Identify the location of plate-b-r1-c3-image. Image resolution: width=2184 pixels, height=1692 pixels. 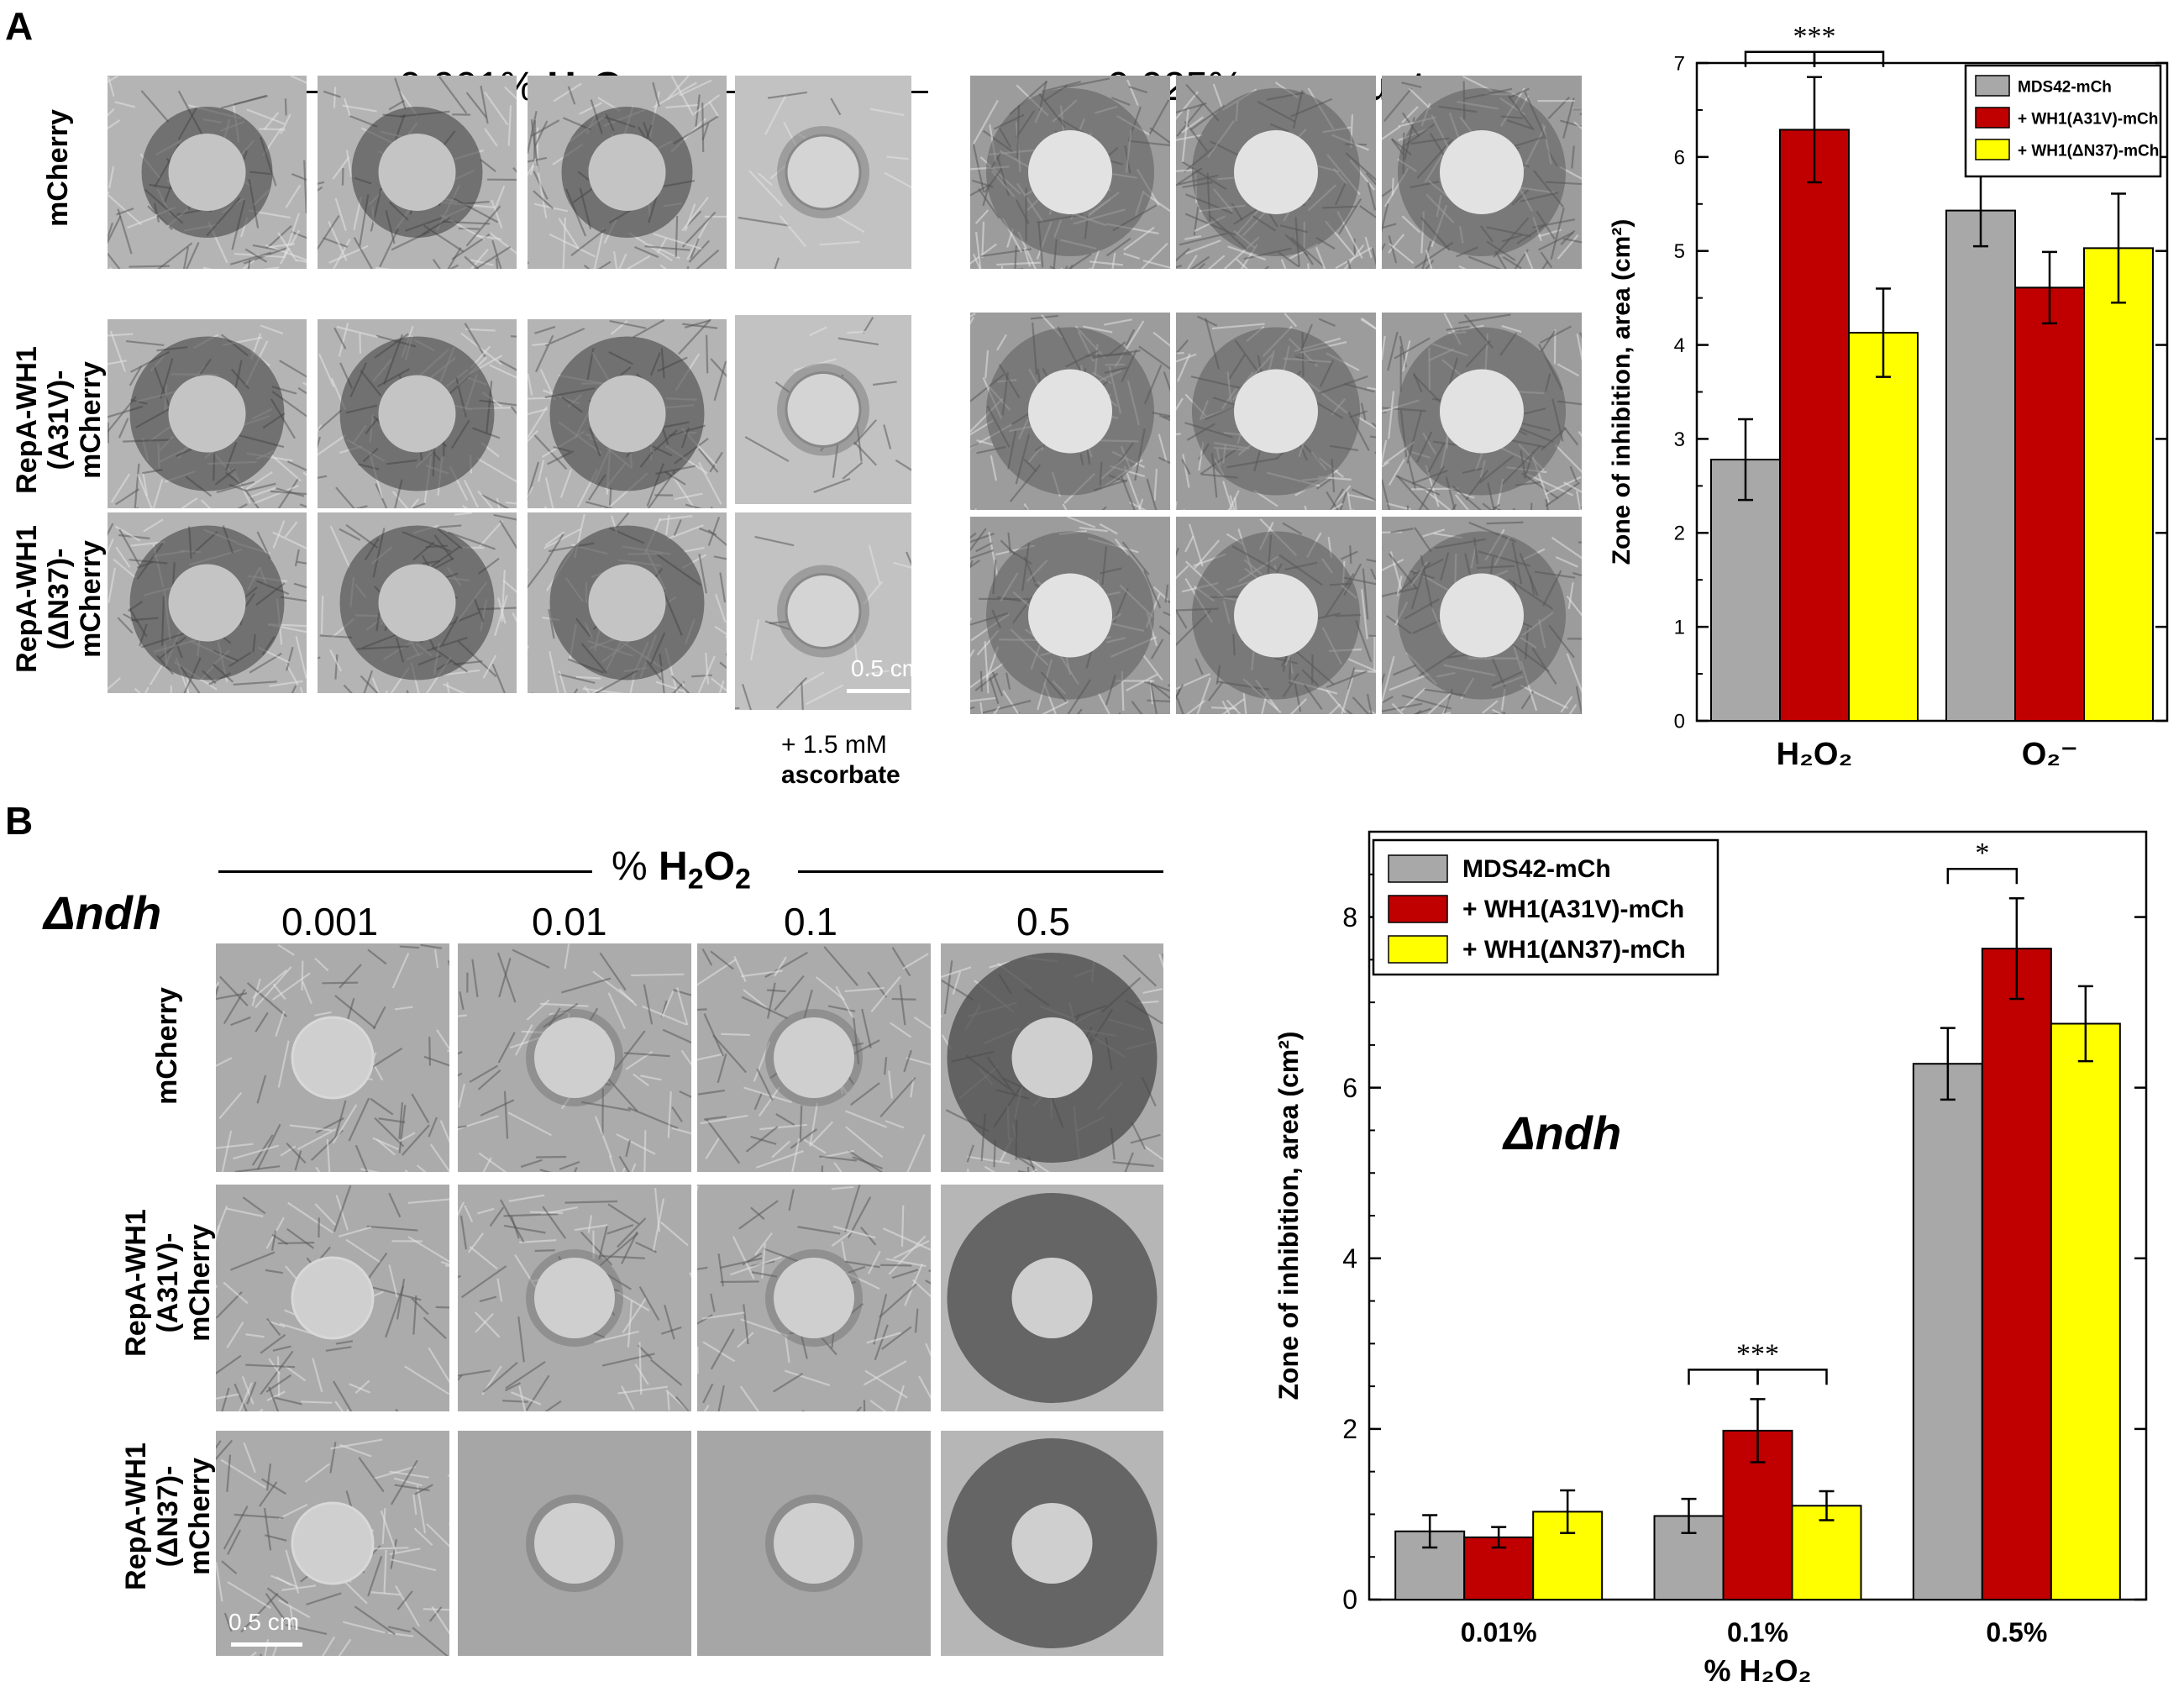
(814, 1058).